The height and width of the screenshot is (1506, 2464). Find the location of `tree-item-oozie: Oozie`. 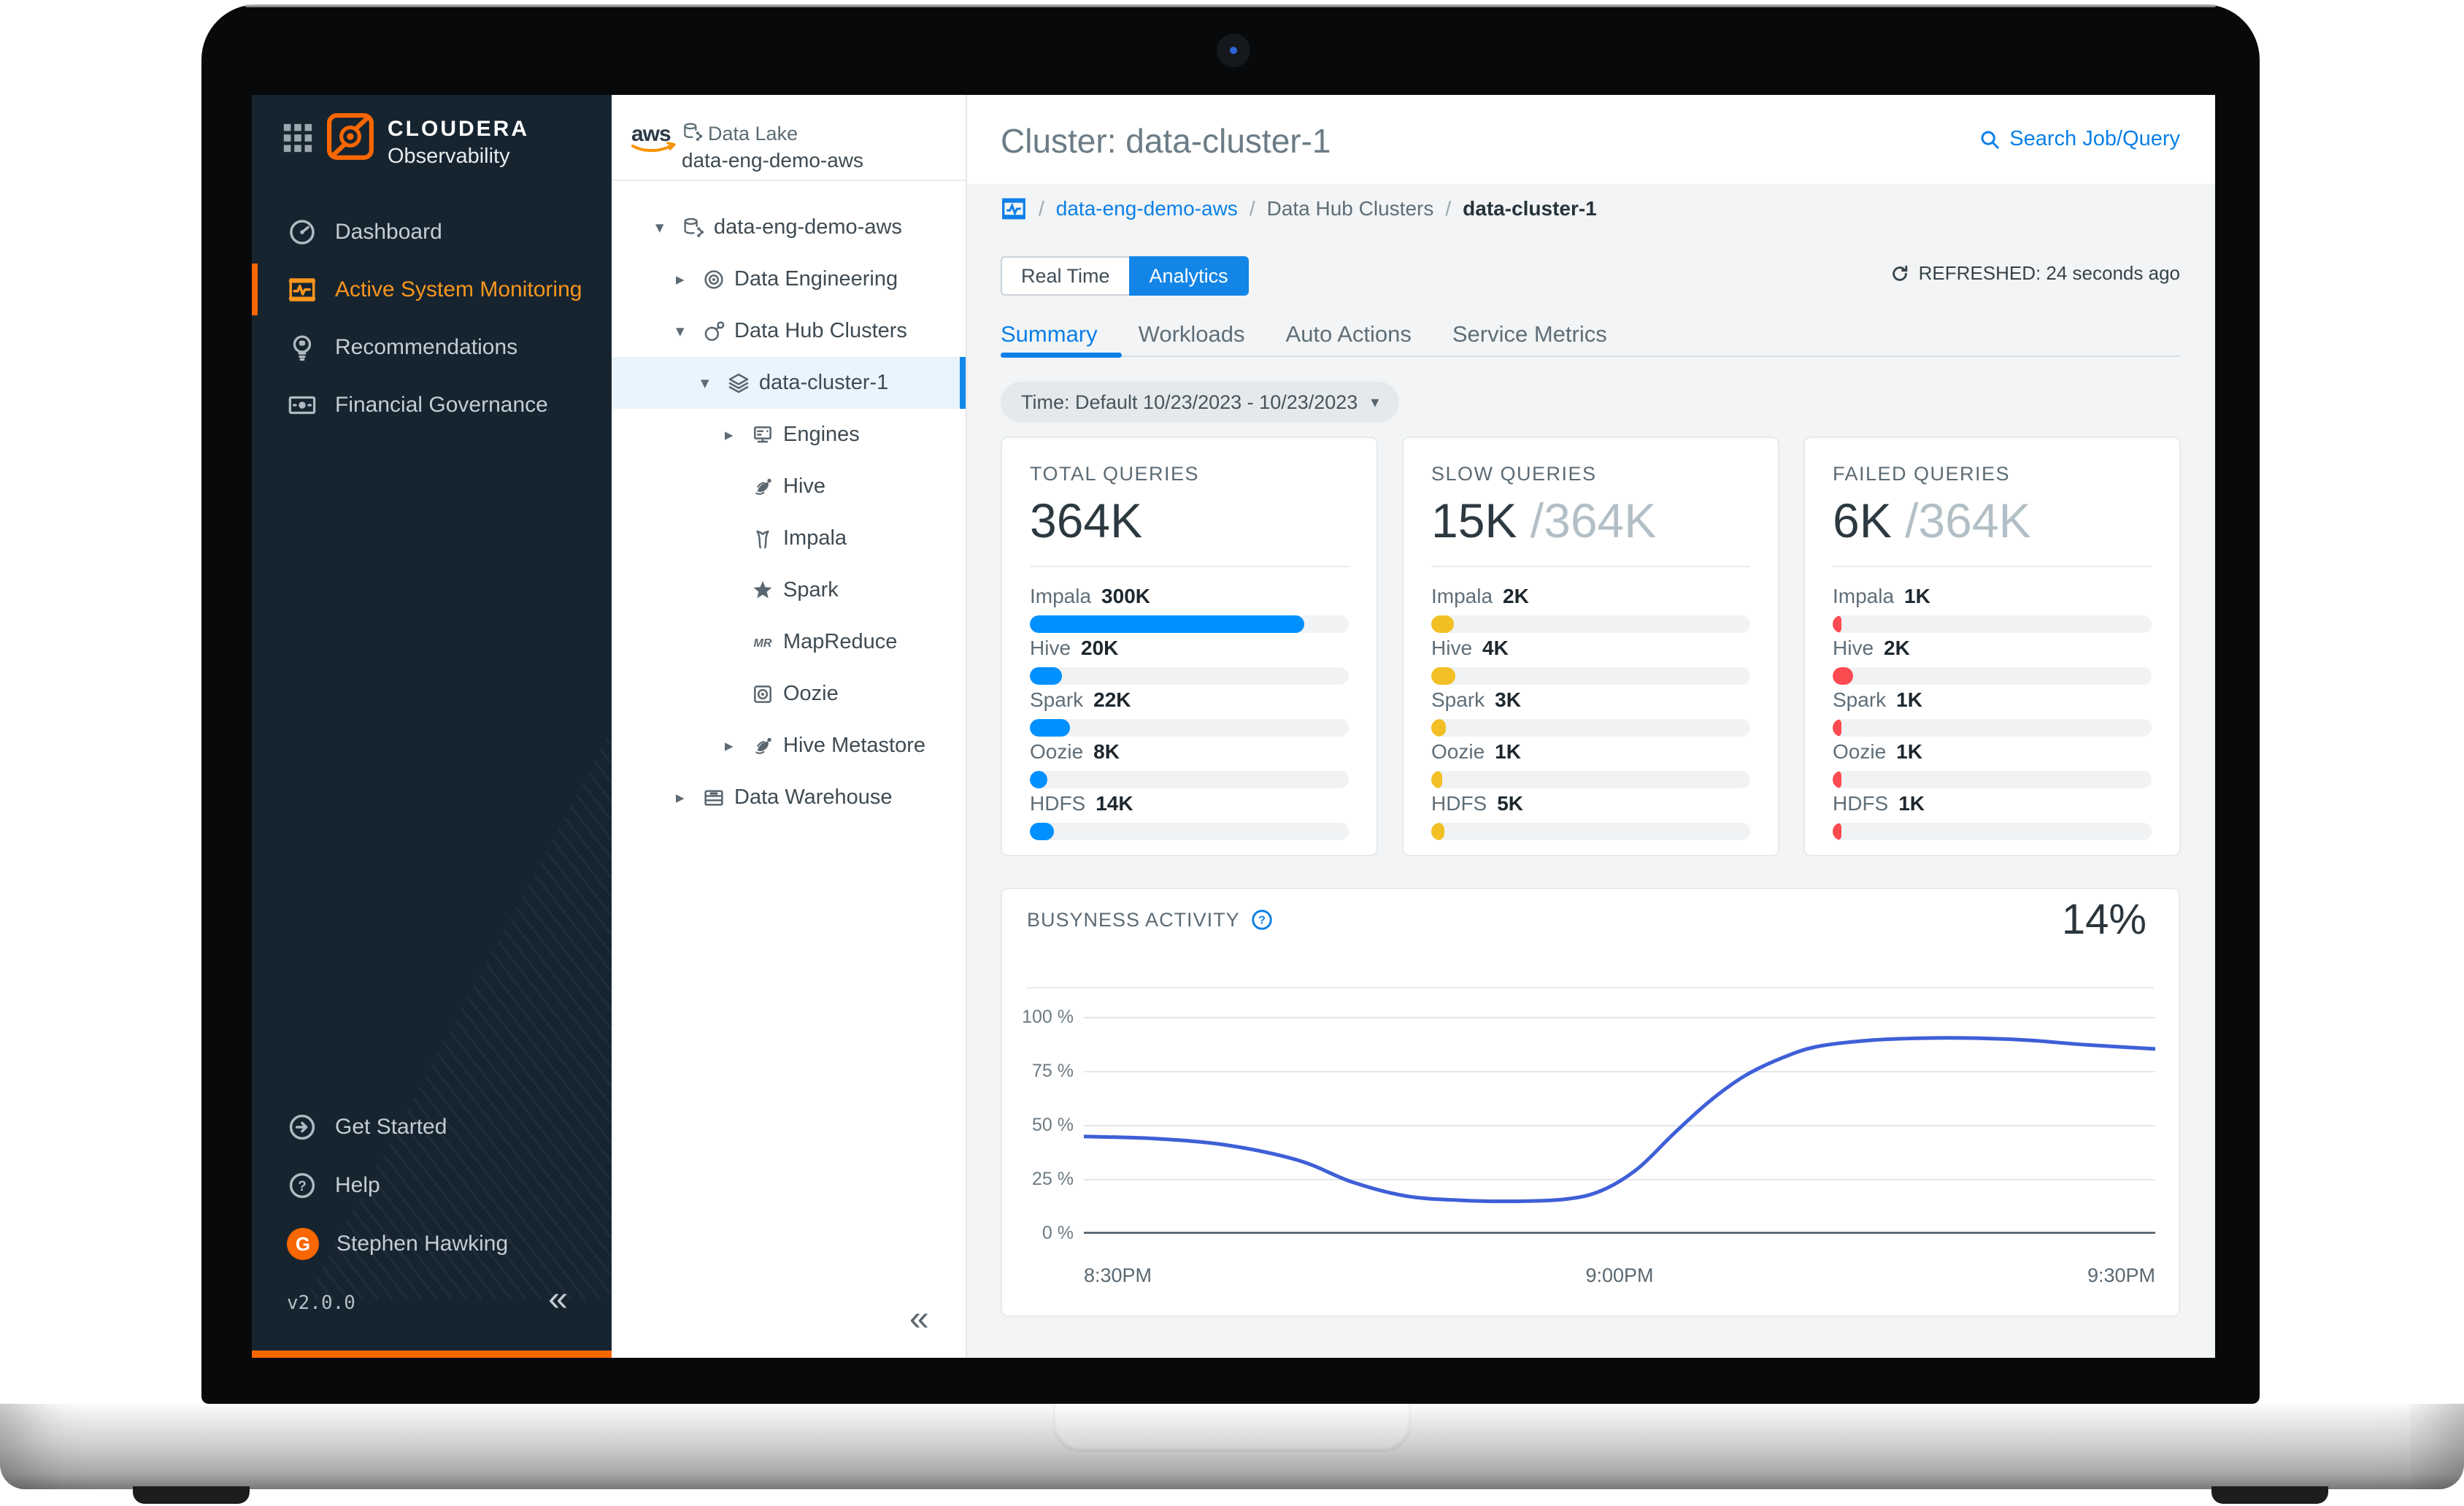

tree-item-oozie: Oozie is located at coordinates (789, 694).